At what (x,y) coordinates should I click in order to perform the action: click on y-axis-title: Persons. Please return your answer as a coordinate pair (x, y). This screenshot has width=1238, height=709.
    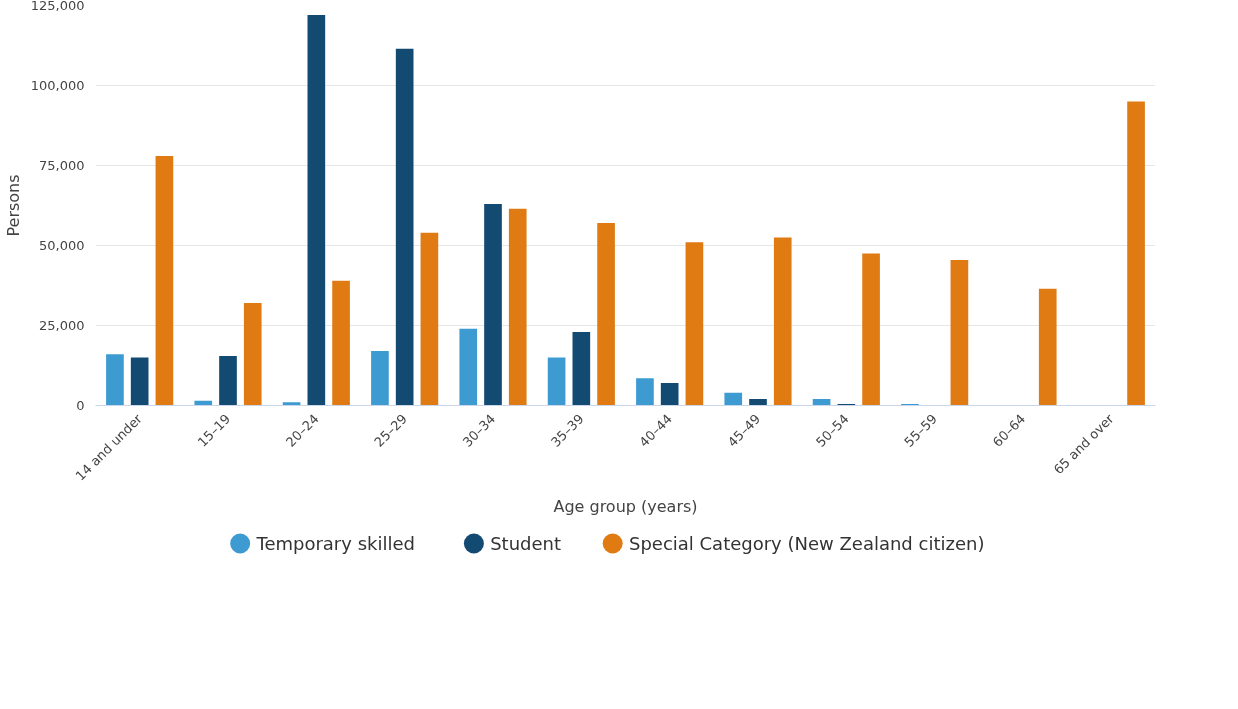
    Looking at the image, I should click on (13, 205).